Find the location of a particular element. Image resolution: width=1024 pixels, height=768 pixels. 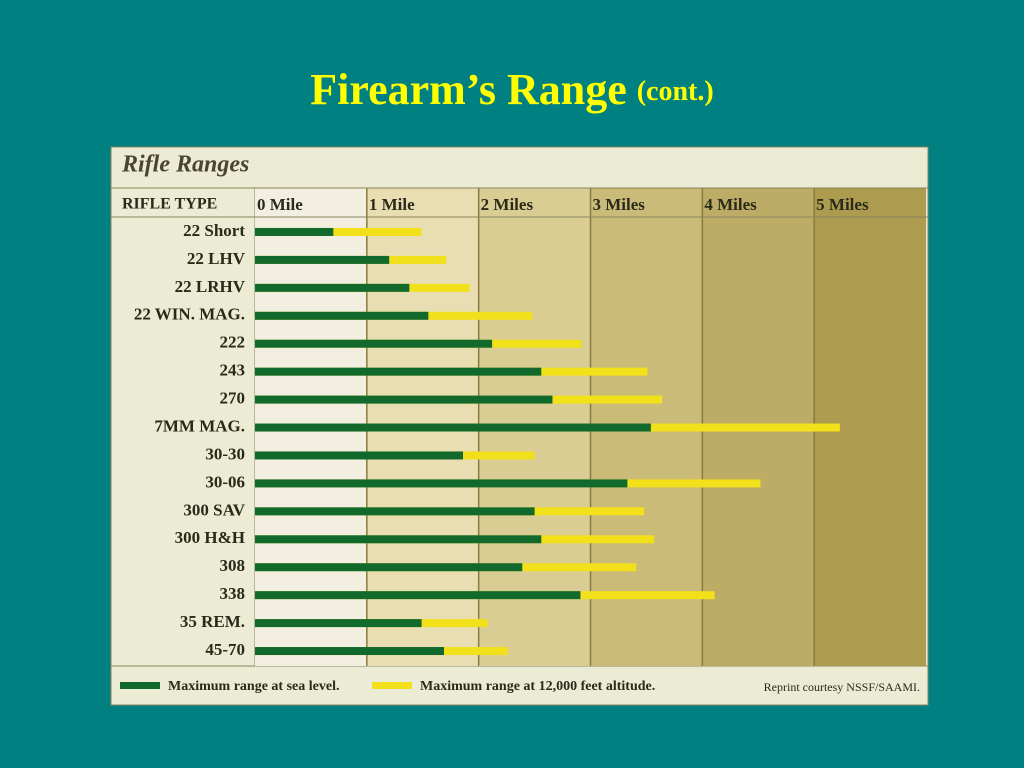

y-tick-label: 30-30 is located at coordinates (225, 453).